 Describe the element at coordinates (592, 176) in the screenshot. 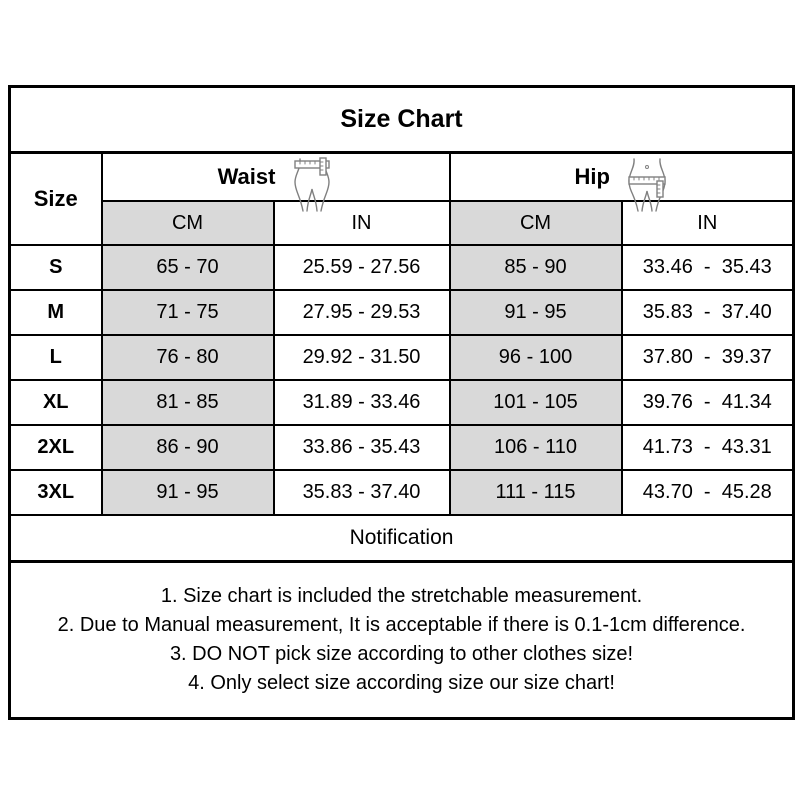

I see `hip-label: Hip` at that location.